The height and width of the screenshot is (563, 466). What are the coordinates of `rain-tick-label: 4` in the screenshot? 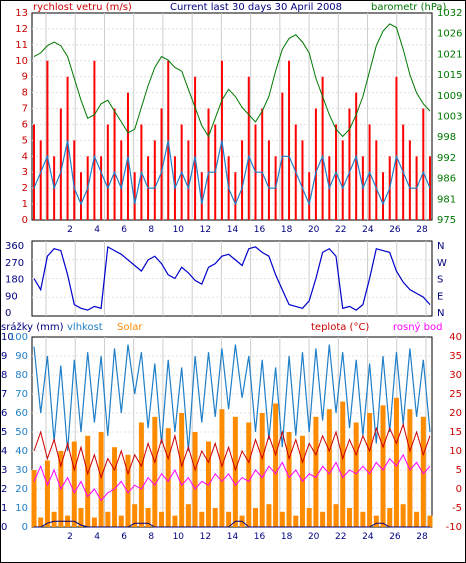 It's located at (4, 451).